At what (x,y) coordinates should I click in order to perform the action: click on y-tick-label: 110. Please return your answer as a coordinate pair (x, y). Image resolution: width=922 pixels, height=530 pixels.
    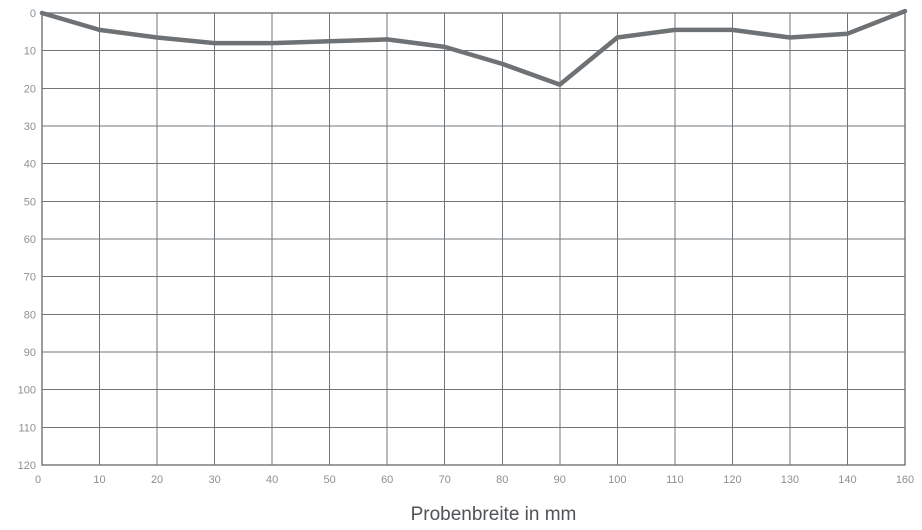
    Looking at the image, I should click on (27, 428).